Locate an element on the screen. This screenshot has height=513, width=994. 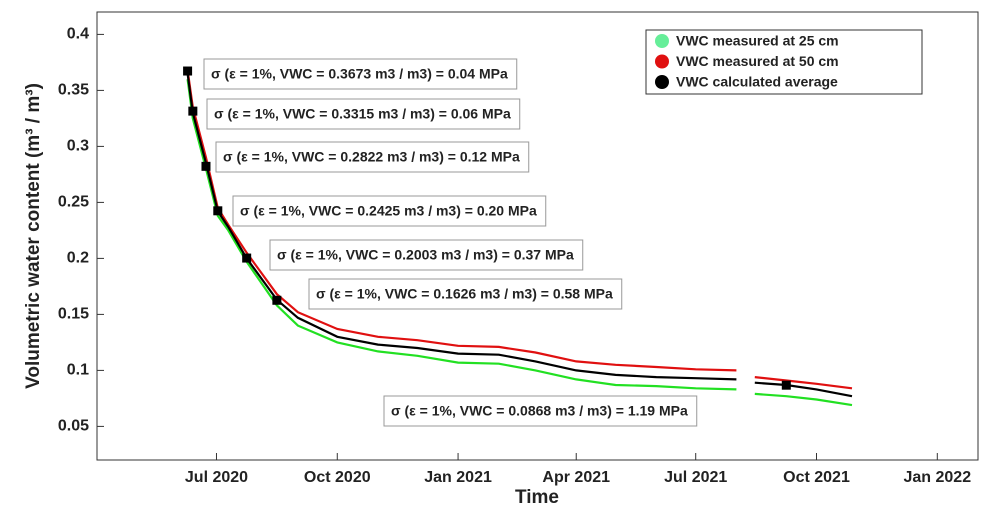
y-tick-label: 0.1 is located at coordinates (78, 370).